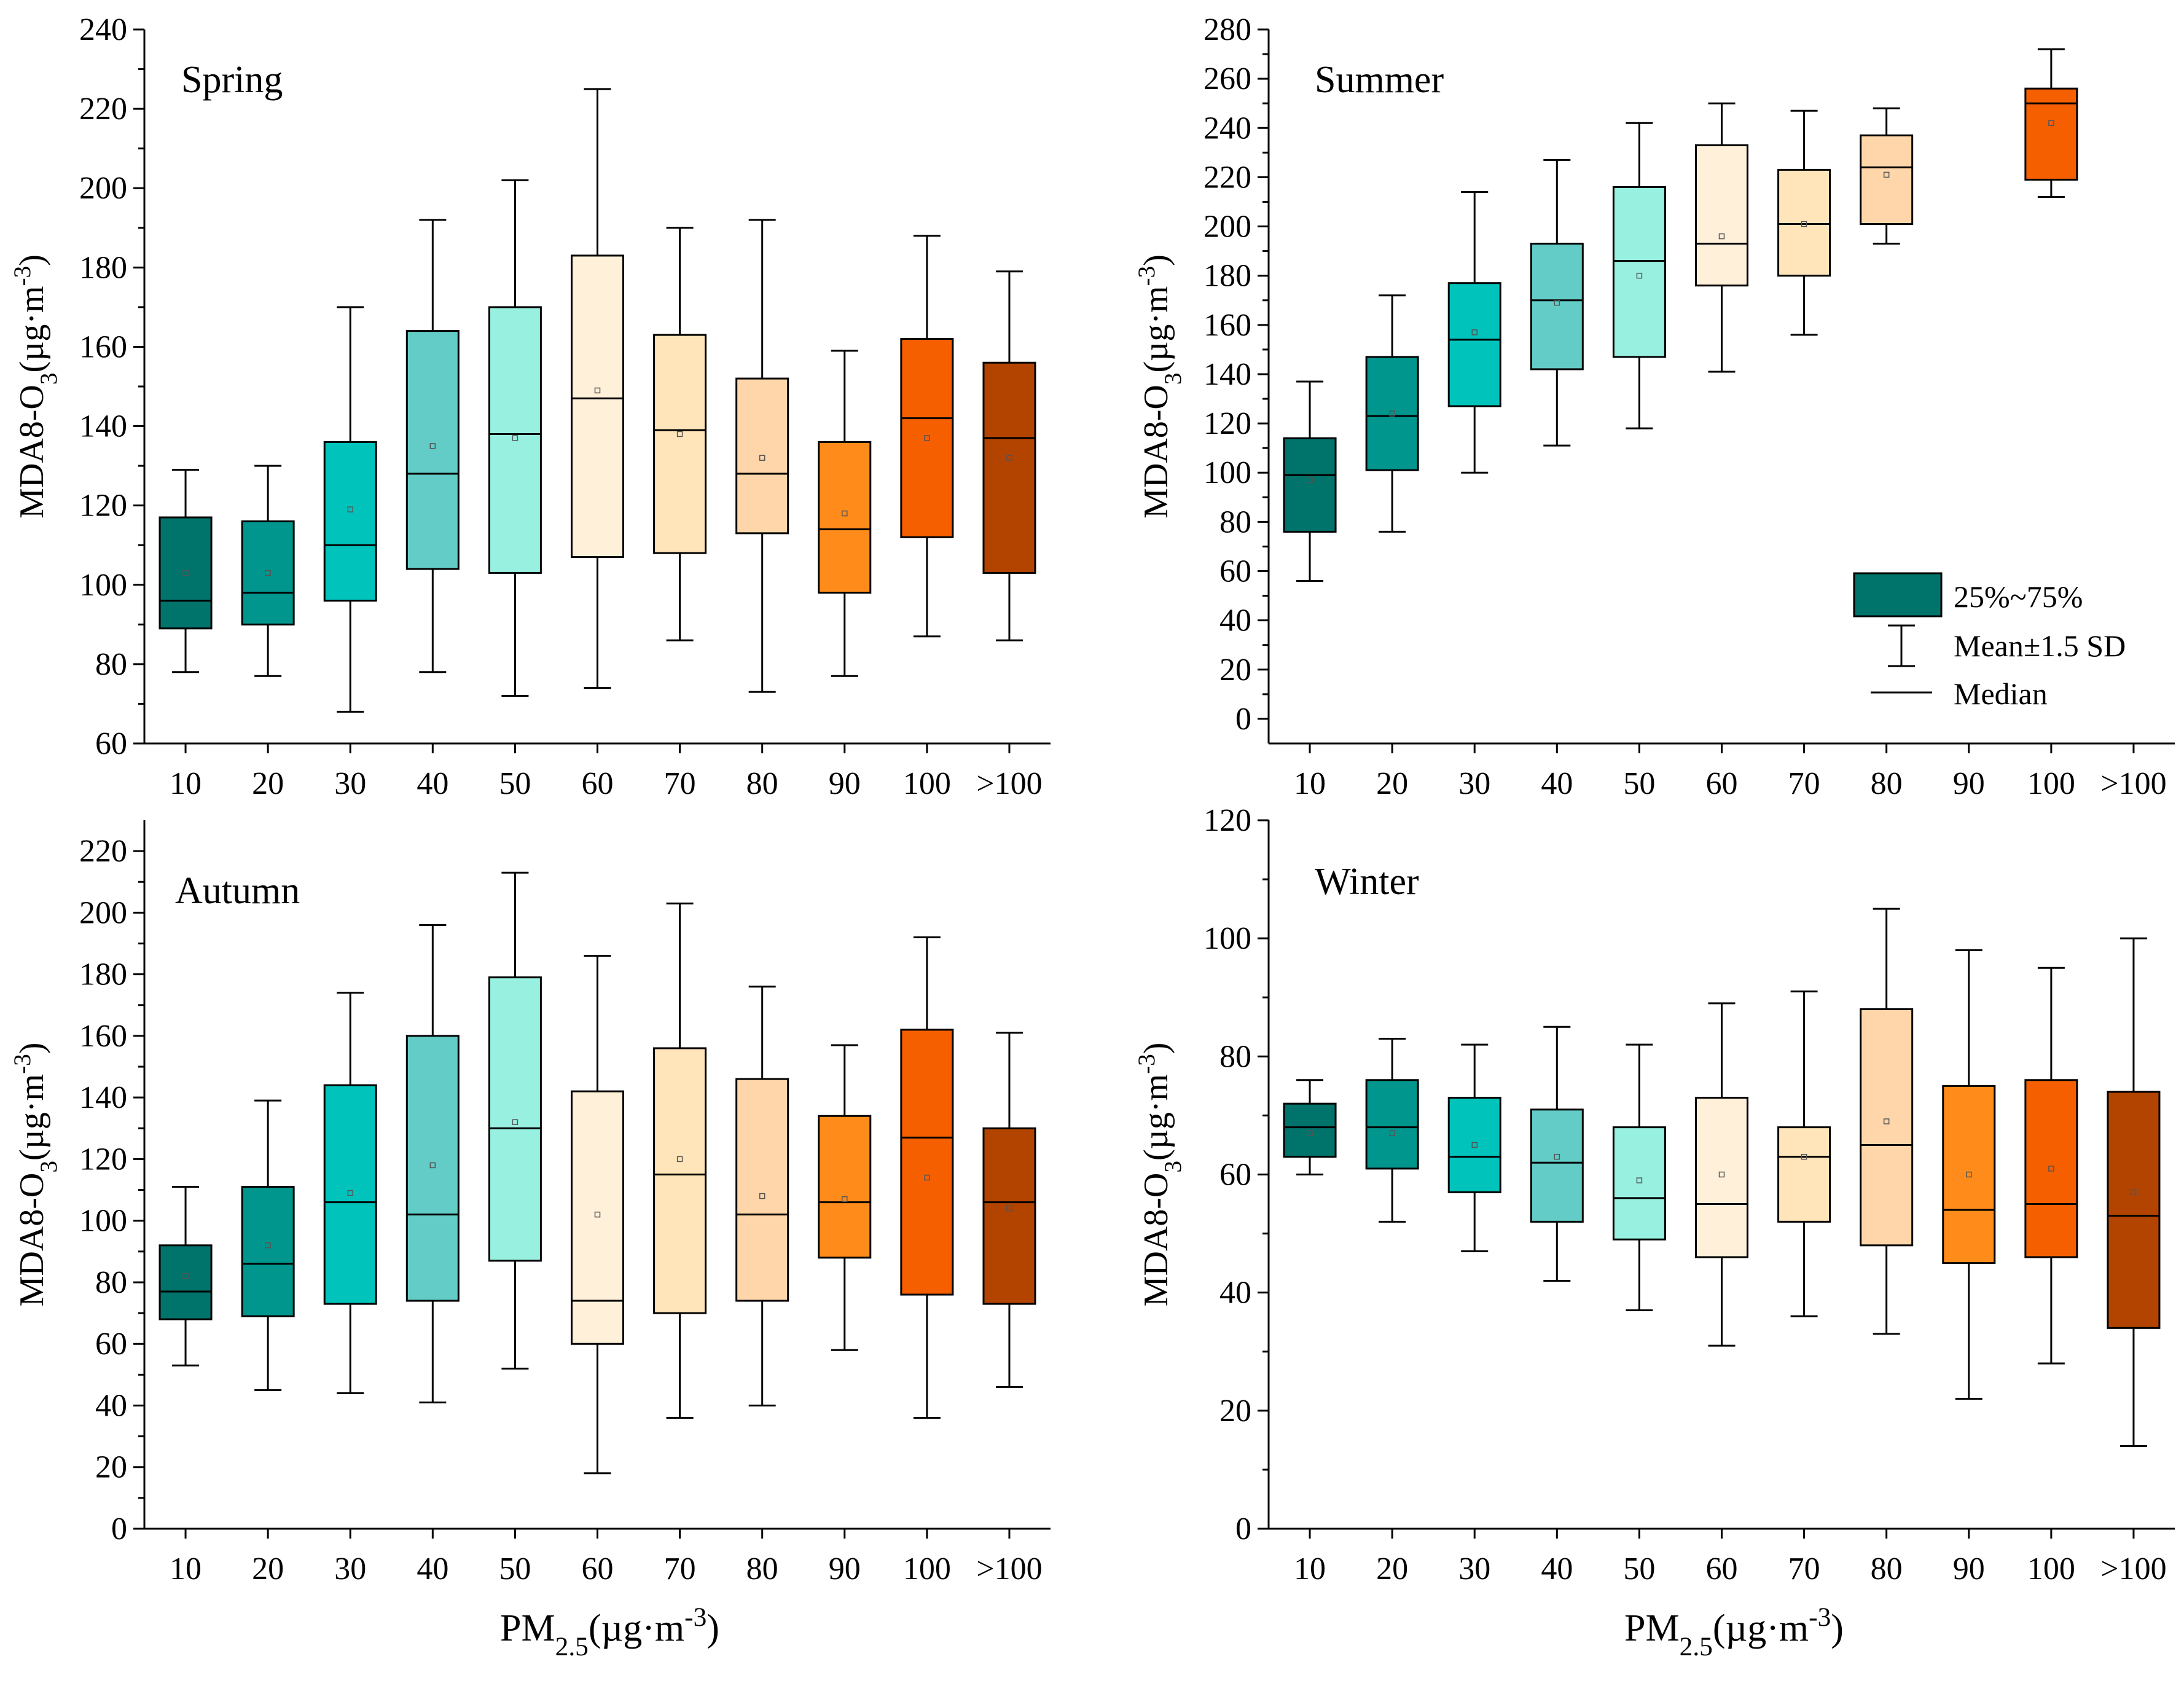  What do you see at coordinates (103, 188) in the screenshot?
I see `y-tick-label: 200` at bounding box center [103, 188].